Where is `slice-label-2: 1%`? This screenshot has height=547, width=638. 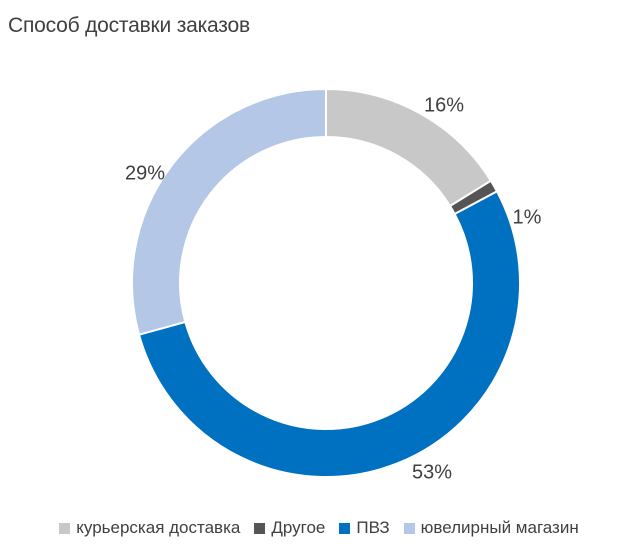 slice-label-2: 1% is located at coordinates (527, 217).